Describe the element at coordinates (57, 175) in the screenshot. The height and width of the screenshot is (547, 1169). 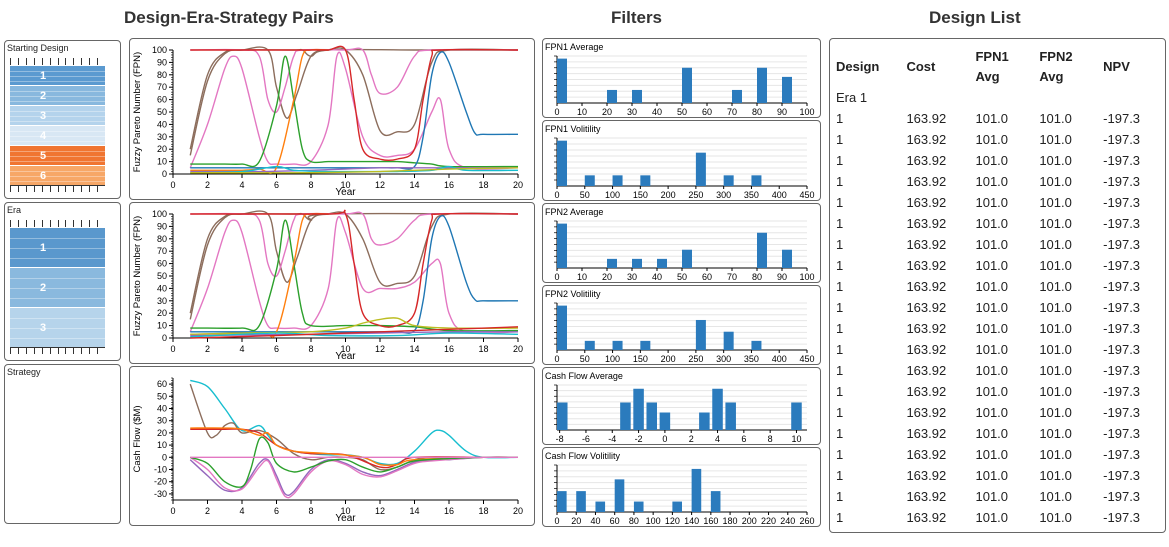
I see `selector-option-6: 6` at that location.